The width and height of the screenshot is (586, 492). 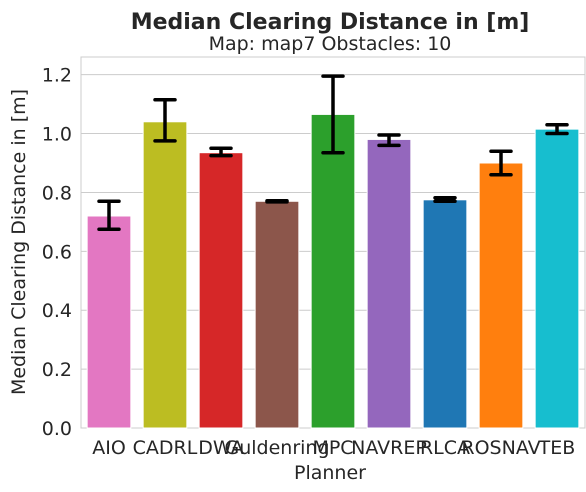 I want to click on x-tick-label-rlca: RLCA, so click(x=445, y=448).